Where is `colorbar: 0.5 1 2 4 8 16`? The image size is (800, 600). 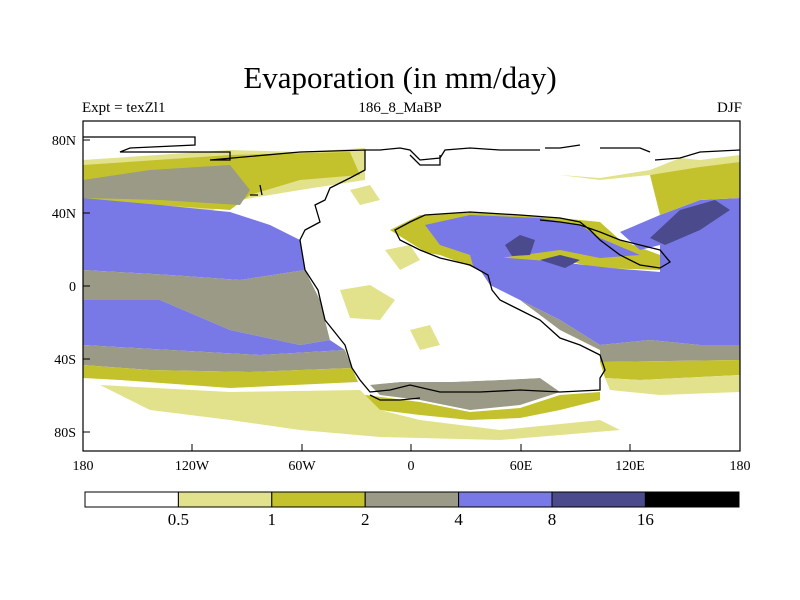
colorbar: 0.5 1 2 4 8 16 is located at coordinates (412, 510).